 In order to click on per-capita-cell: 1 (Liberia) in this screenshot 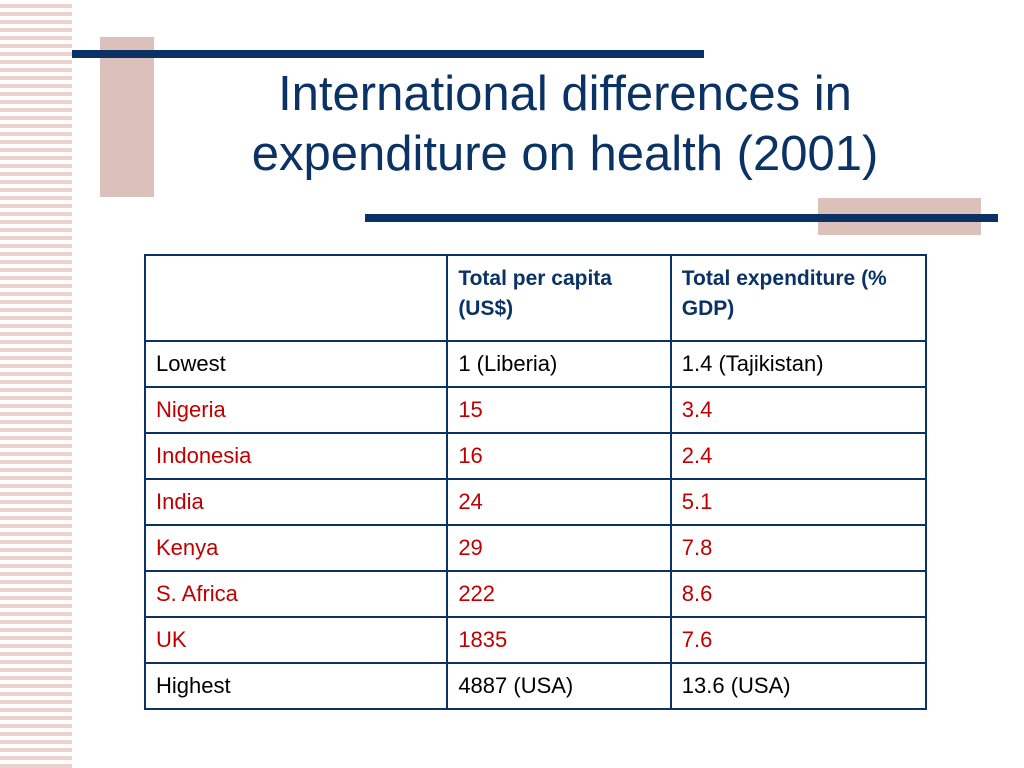, I will do `click(559, 364)`.